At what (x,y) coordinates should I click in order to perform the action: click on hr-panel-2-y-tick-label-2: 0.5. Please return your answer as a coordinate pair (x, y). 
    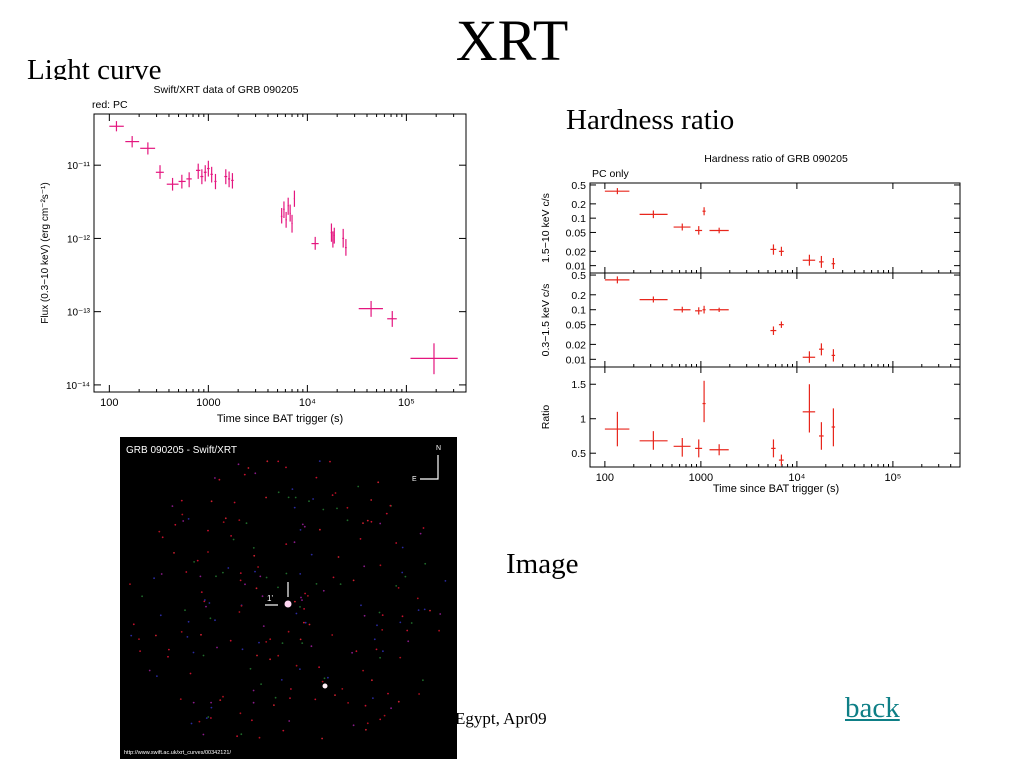
    Looking at the image, I should click on (578, 454).